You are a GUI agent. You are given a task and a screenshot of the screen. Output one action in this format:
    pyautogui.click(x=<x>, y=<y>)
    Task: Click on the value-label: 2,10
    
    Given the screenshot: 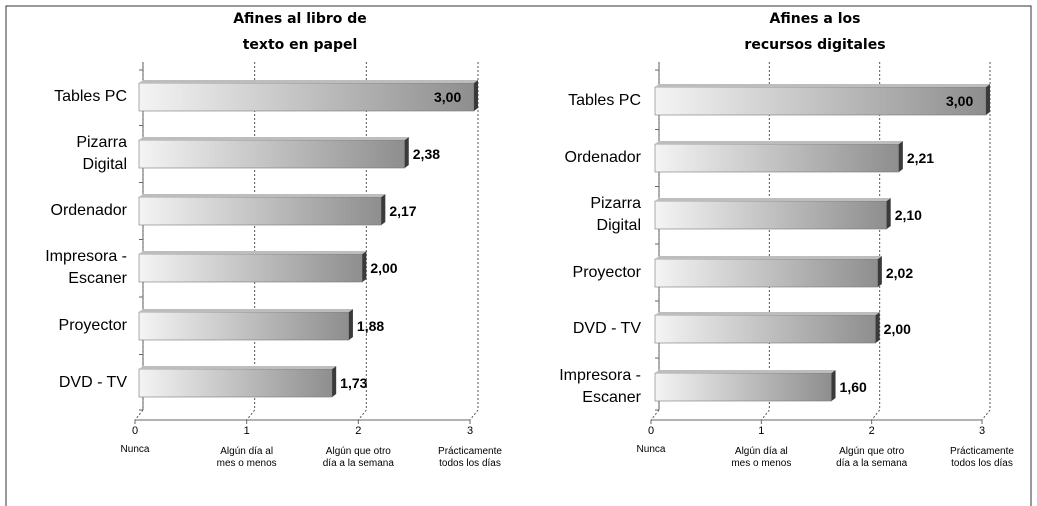 What is the action you would take?
    pyautogui.click(x=908, y=215)
    